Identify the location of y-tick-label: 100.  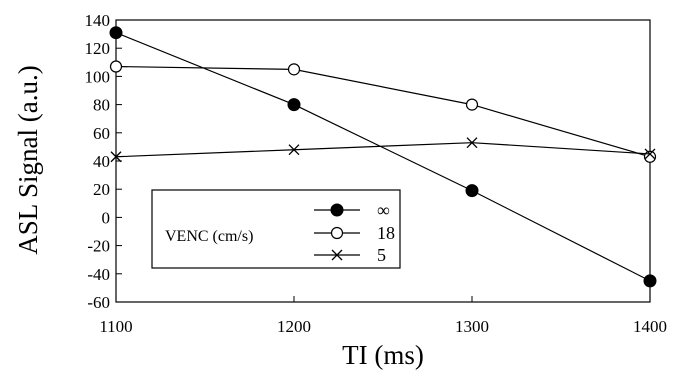
(98, 76).